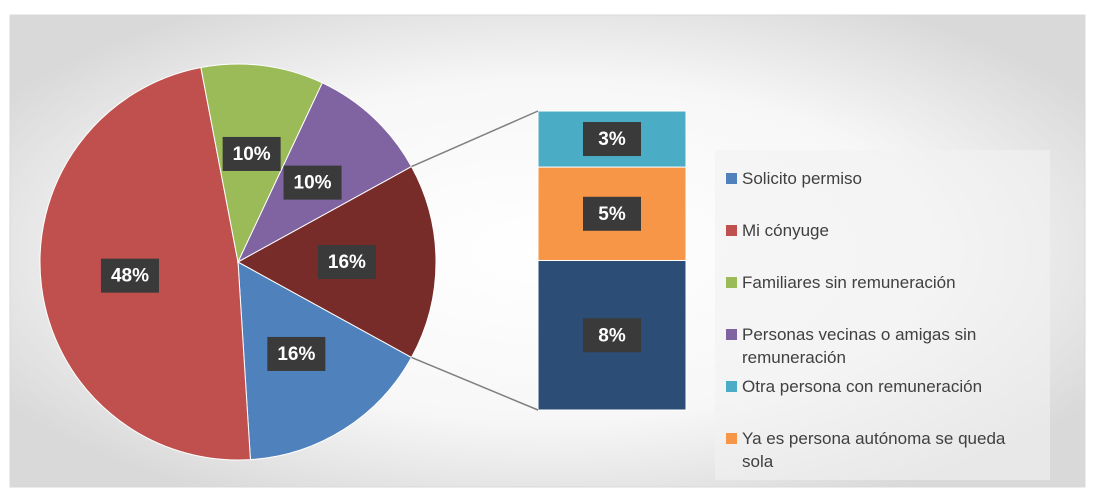 The image size is (1095, 499). Describe the element at coordinates (862, 386) in the screenshot. I see `legend-label: Otra persona con remuneración` at that location.